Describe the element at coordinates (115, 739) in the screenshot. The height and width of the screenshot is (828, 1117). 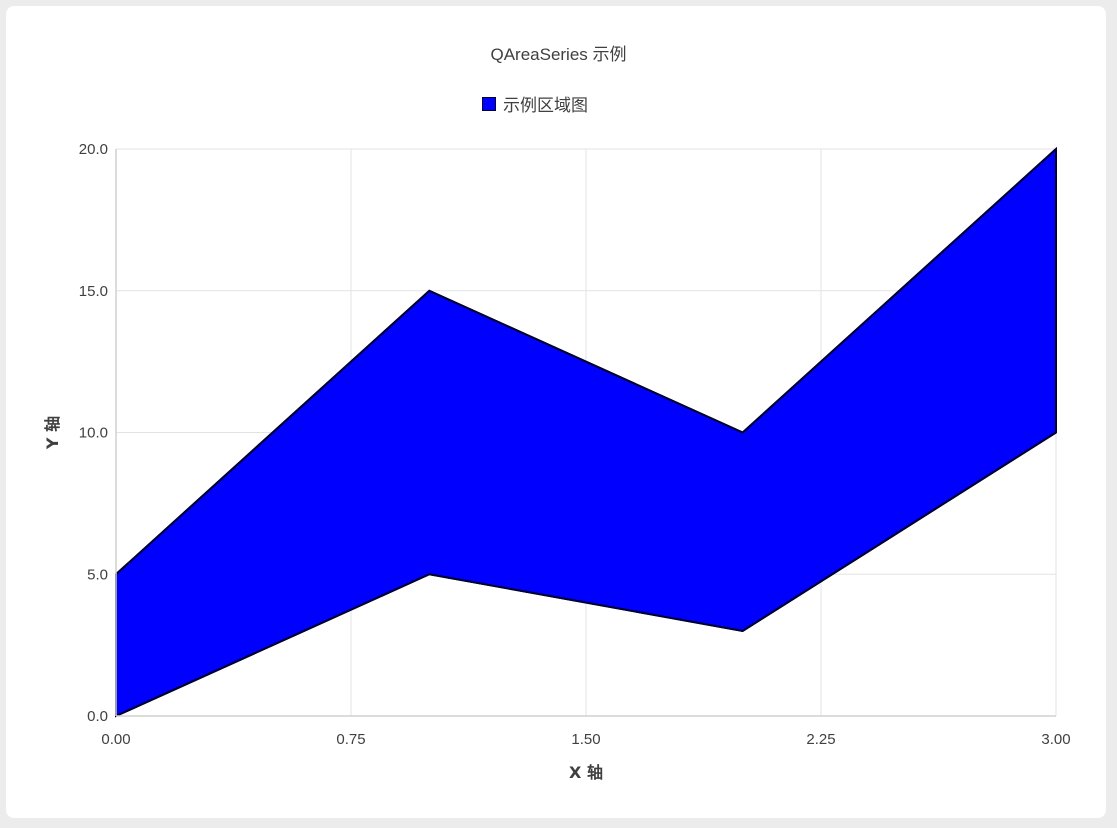
I see `x-tick-label: 0.00` at that location.